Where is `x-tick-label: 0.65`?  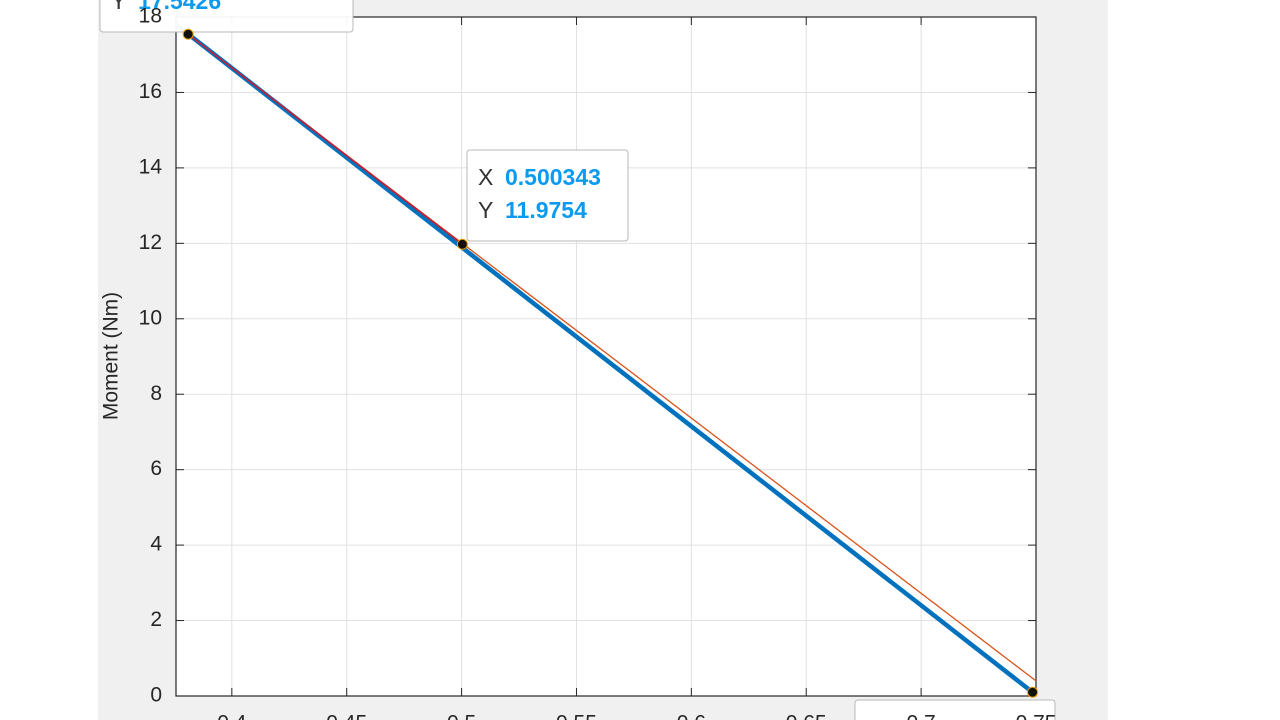 x-tick-label: 0.65 is located at coordinates (806, 716).